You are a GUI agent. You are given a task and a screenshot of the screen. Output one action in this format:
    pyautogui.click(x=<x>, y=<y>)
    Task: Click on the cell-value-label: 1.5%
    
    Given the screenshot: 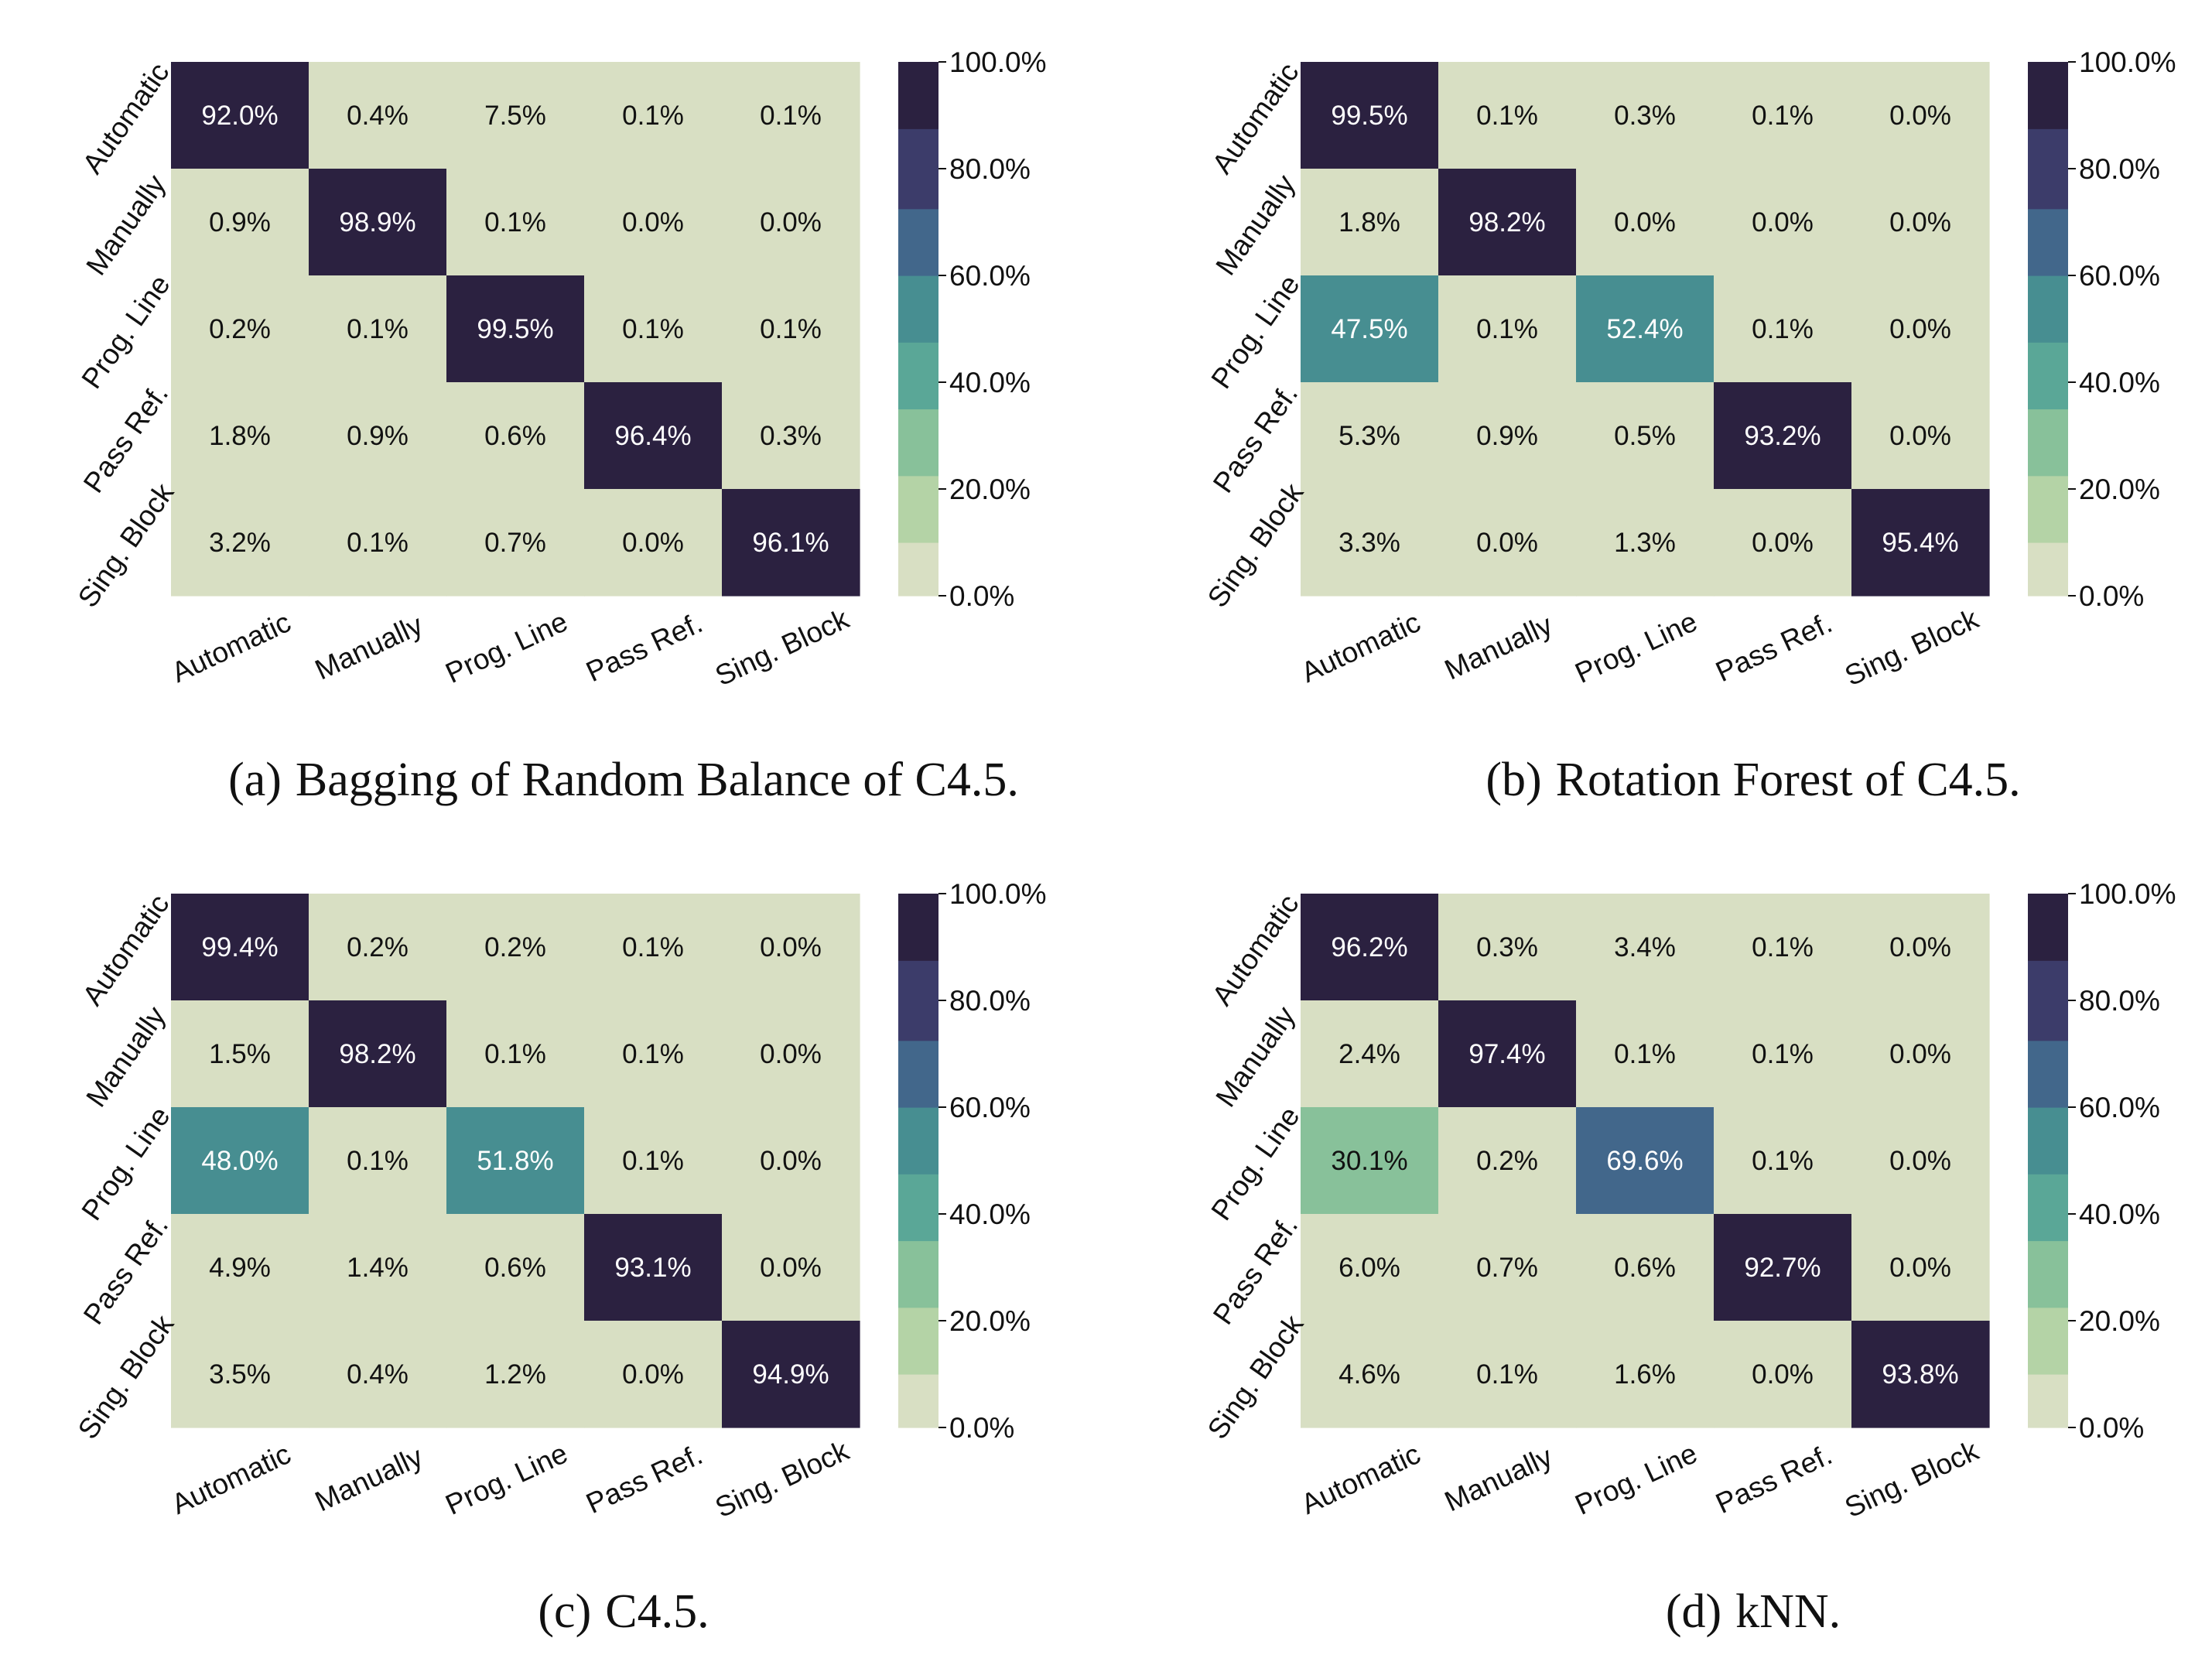 What is the action you would take?
    pyautogui.click(x=240, y=1054)
    